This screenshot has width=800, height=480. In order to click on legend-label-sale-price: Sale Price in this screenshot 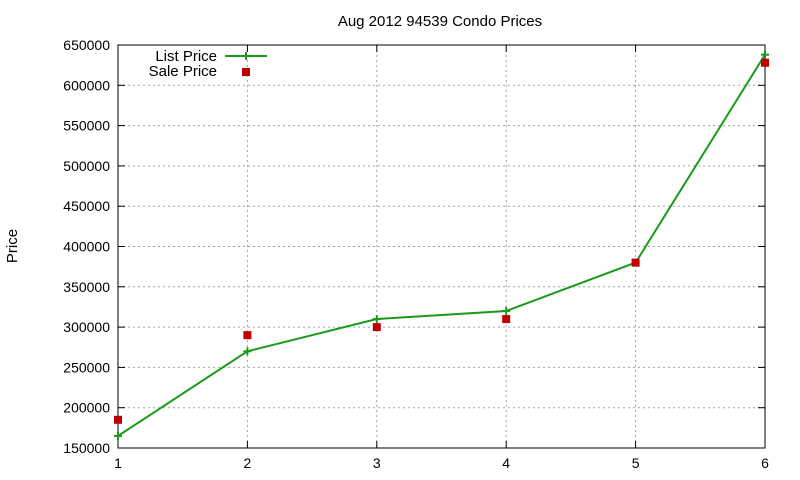, I will do `click(183, 71)`.